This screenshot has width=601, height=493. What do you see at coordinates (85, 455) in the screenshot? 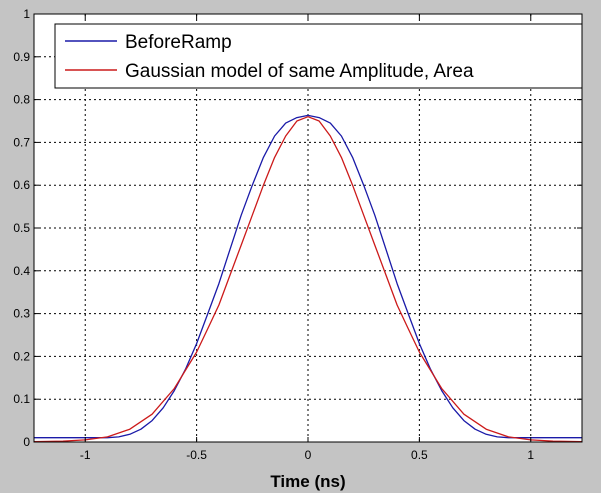
I see `x-tick-label: -1` at bounding box center [85, 455].